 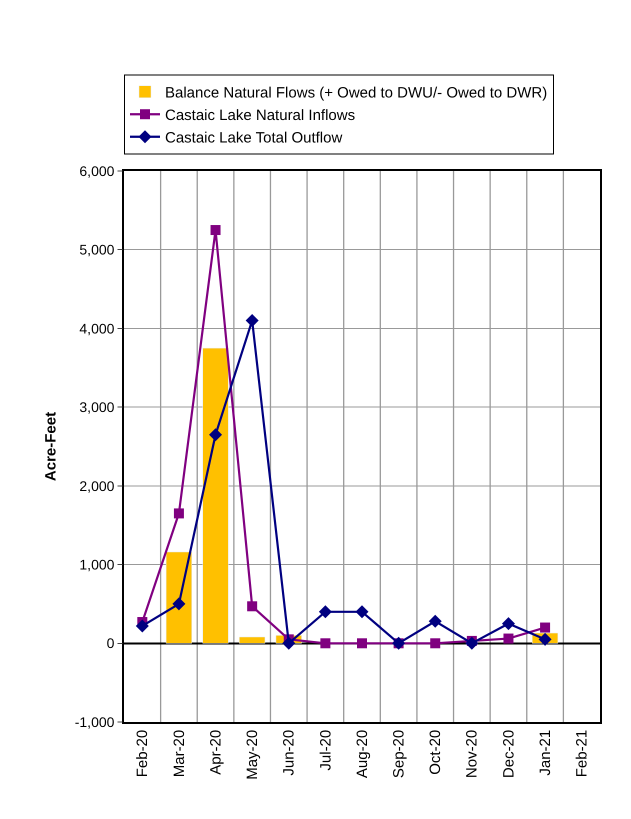 What do you see at coordinates (94, 722) in the screenshot?
I see `y-tick-label: -1,000` at bounding box center [94, 722].